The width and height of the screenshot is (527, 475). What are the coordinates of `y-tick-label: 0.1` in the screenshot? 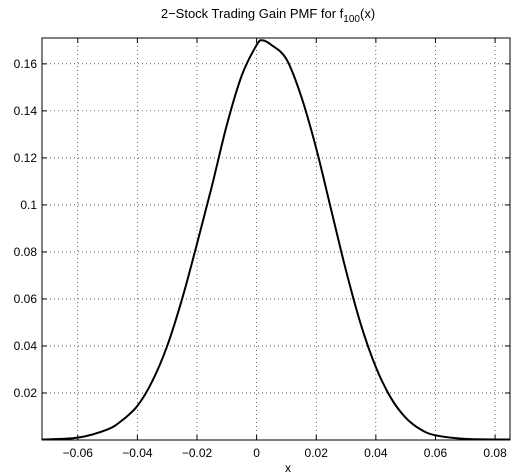 It's located at (28, 205).